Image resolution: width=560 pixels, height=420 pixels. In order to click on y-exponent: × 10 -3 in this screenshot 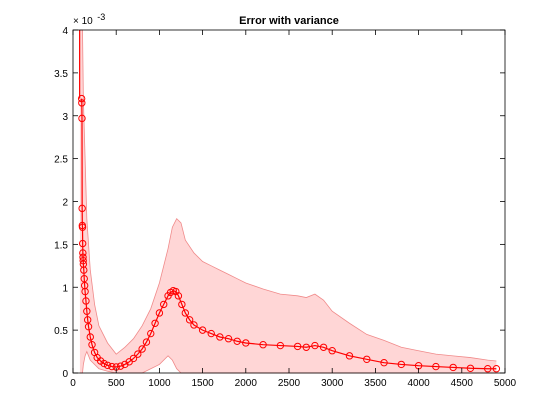, I will do `click(89, 19)`.